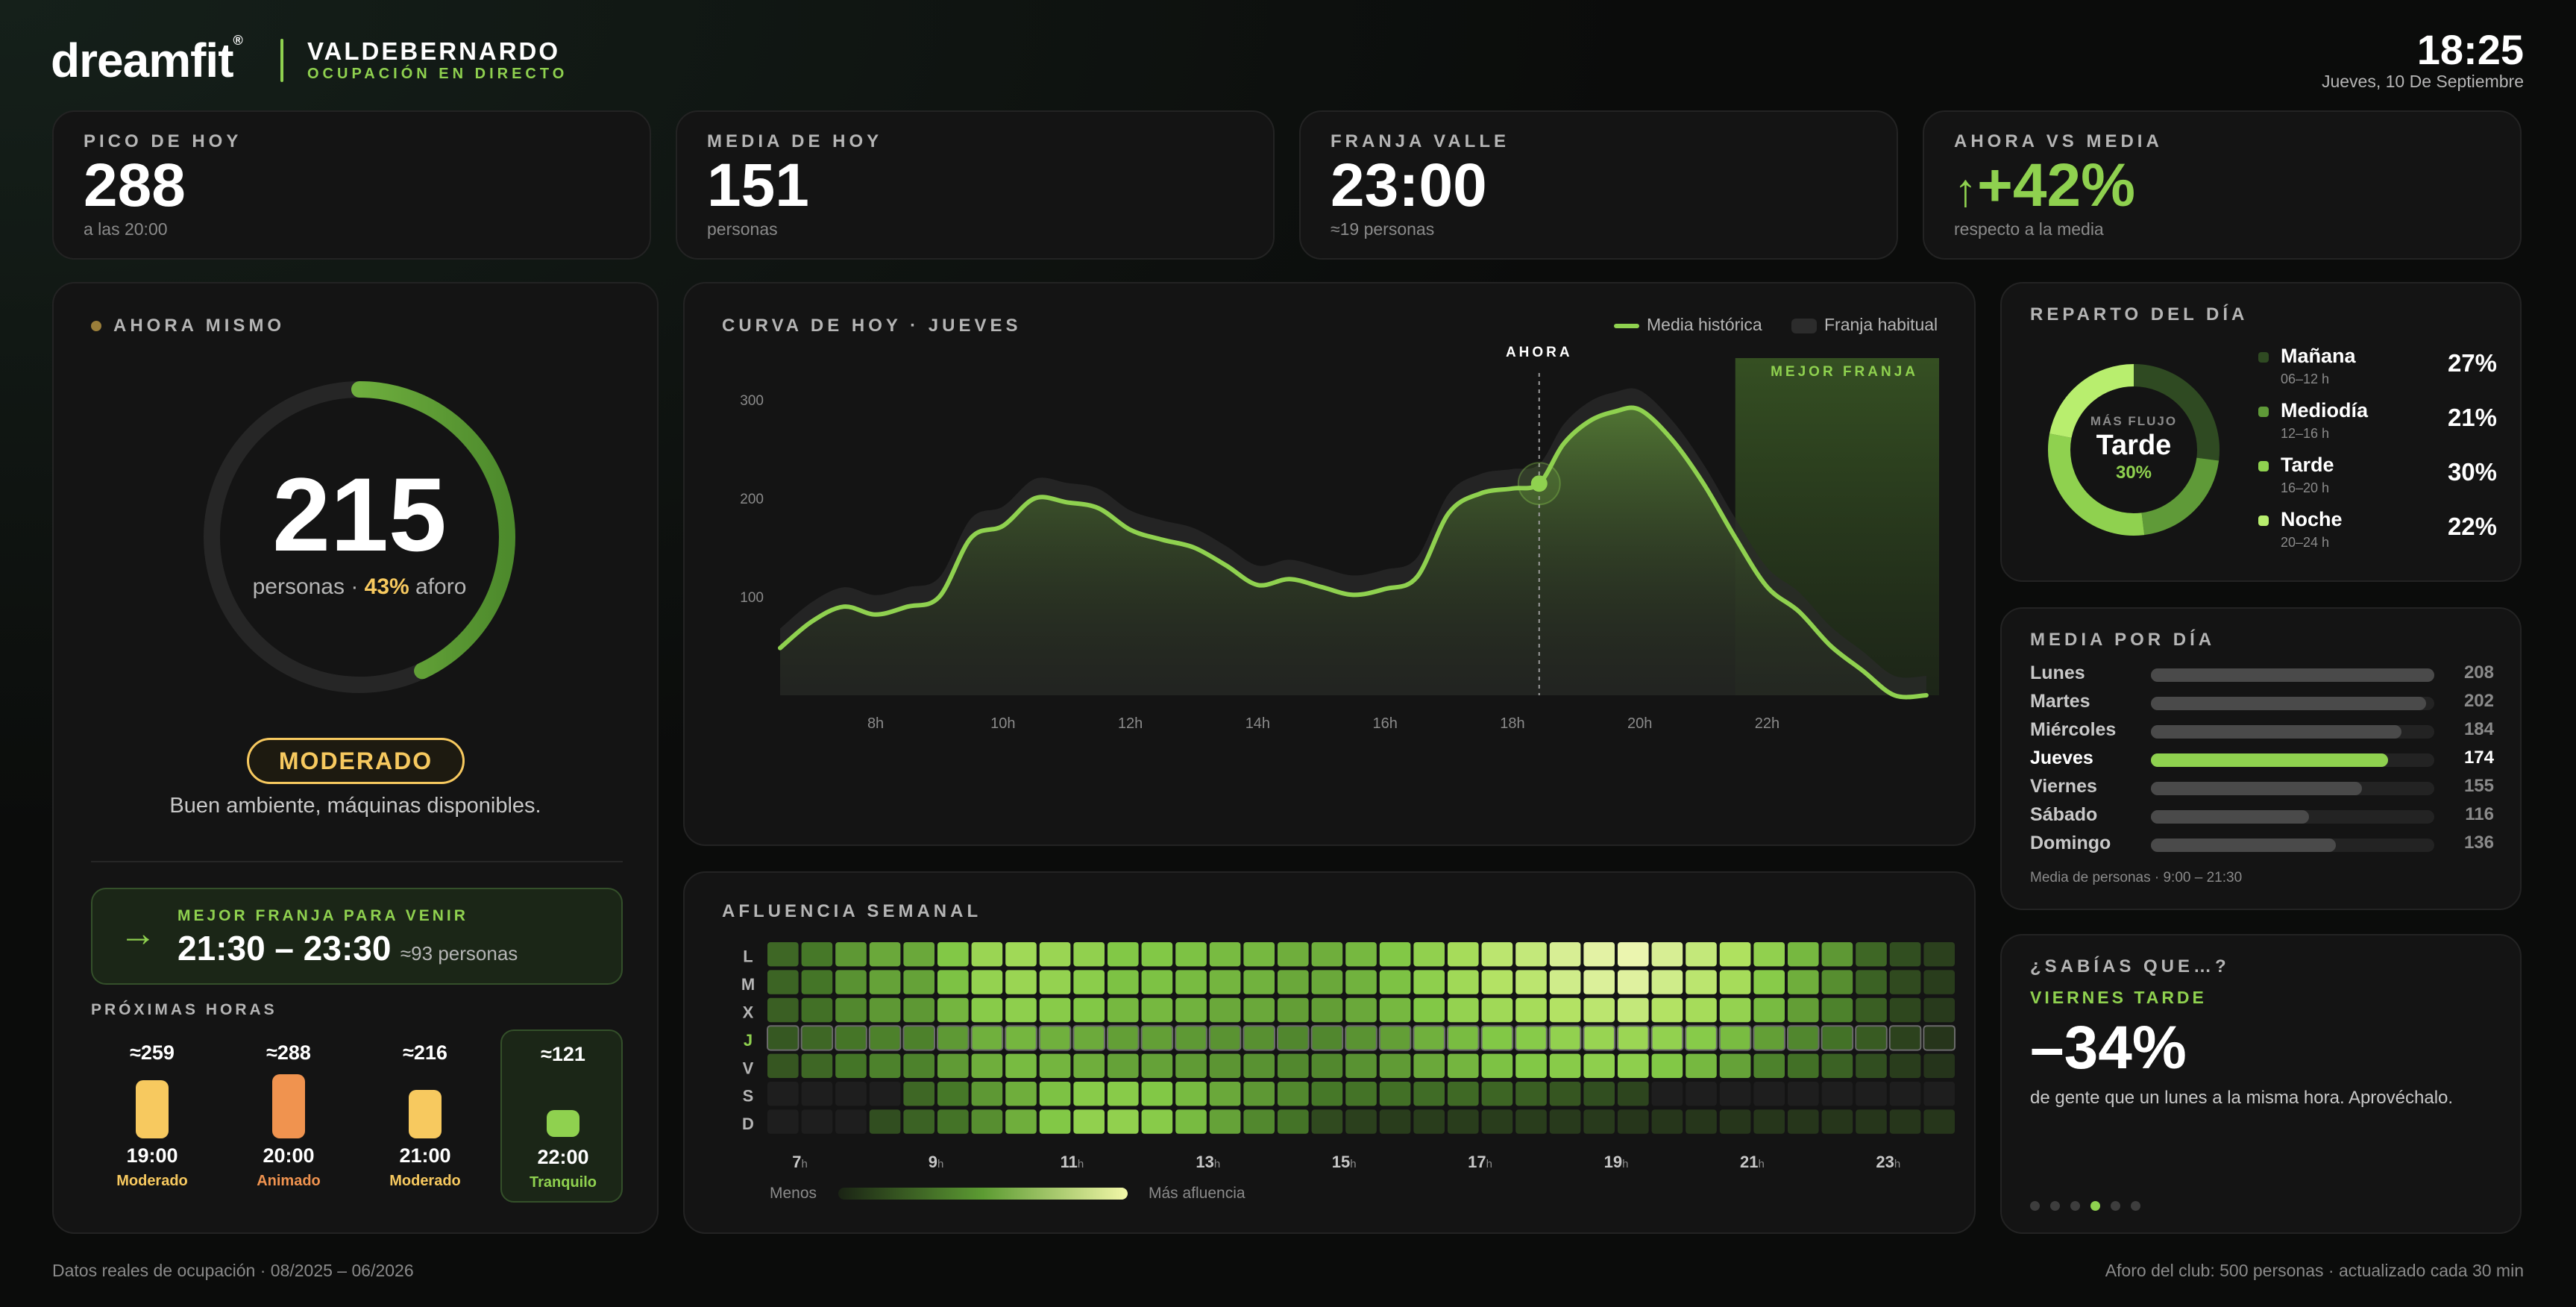 This screenshot has height=1307, width=2576. I want to click on arrow-right-icon: →, so click(138, 933).